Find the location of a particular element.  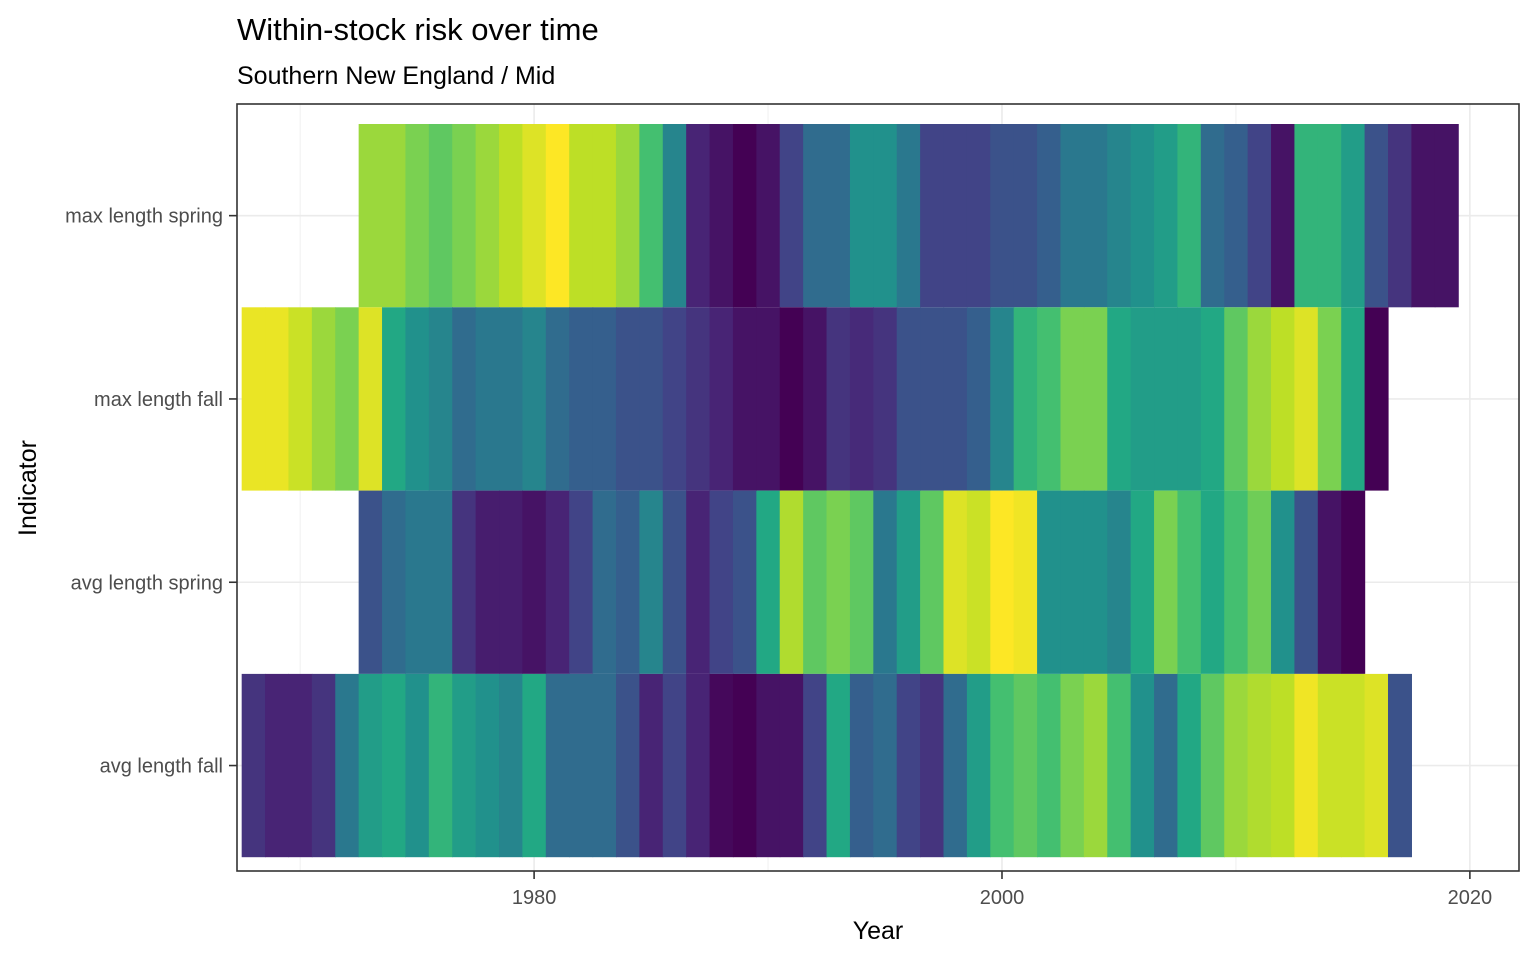

y-tick-label: avg length fall is located at coordinates (161, 767).